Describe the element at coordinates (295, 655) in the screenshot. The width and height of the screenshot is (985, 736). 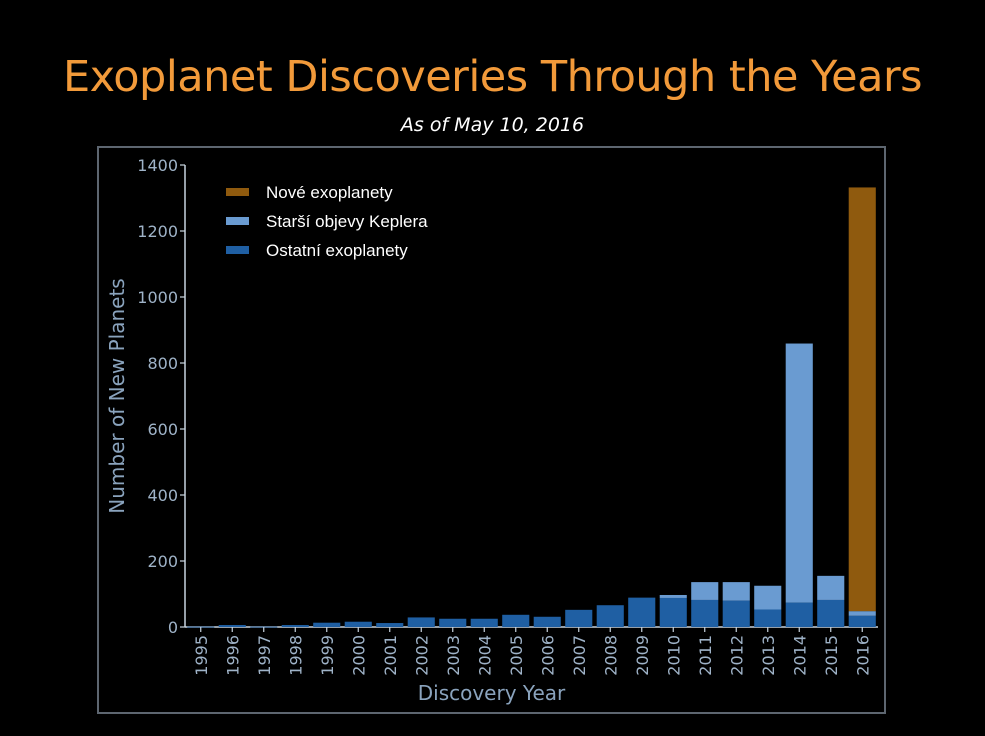
I see `x-tick-label: 1998` at that location.